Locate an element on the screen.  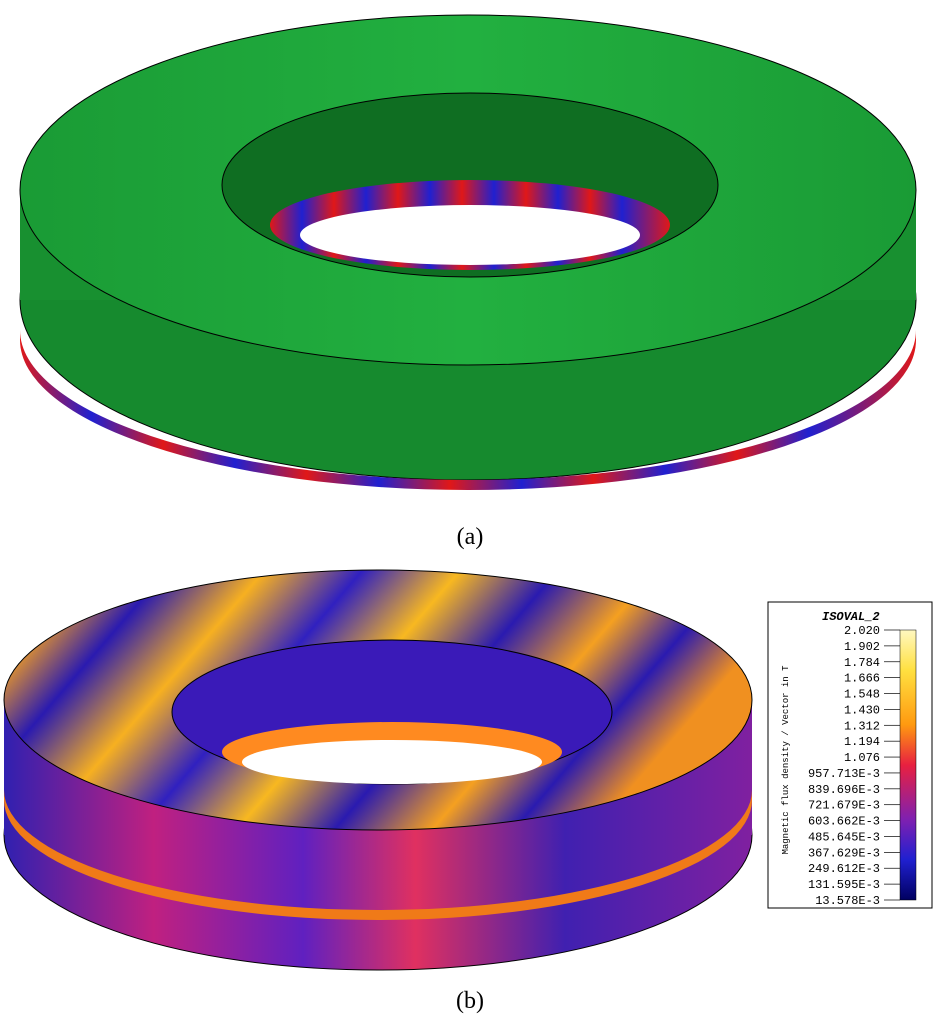
legend-label: 603.662E-3 is located at coordinates (844, 822).